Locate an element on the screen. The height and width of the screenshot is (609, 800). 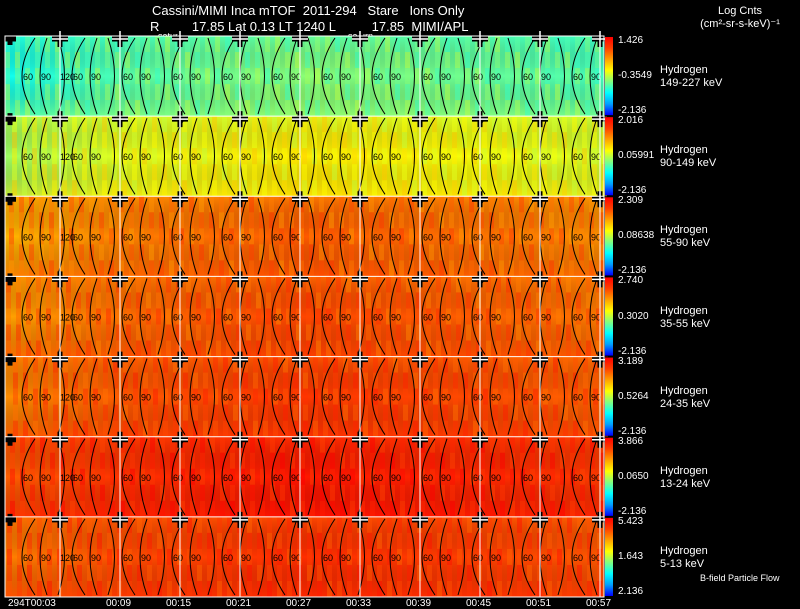
x-tick-label: 00:57 is located at coordinates (599, 603).